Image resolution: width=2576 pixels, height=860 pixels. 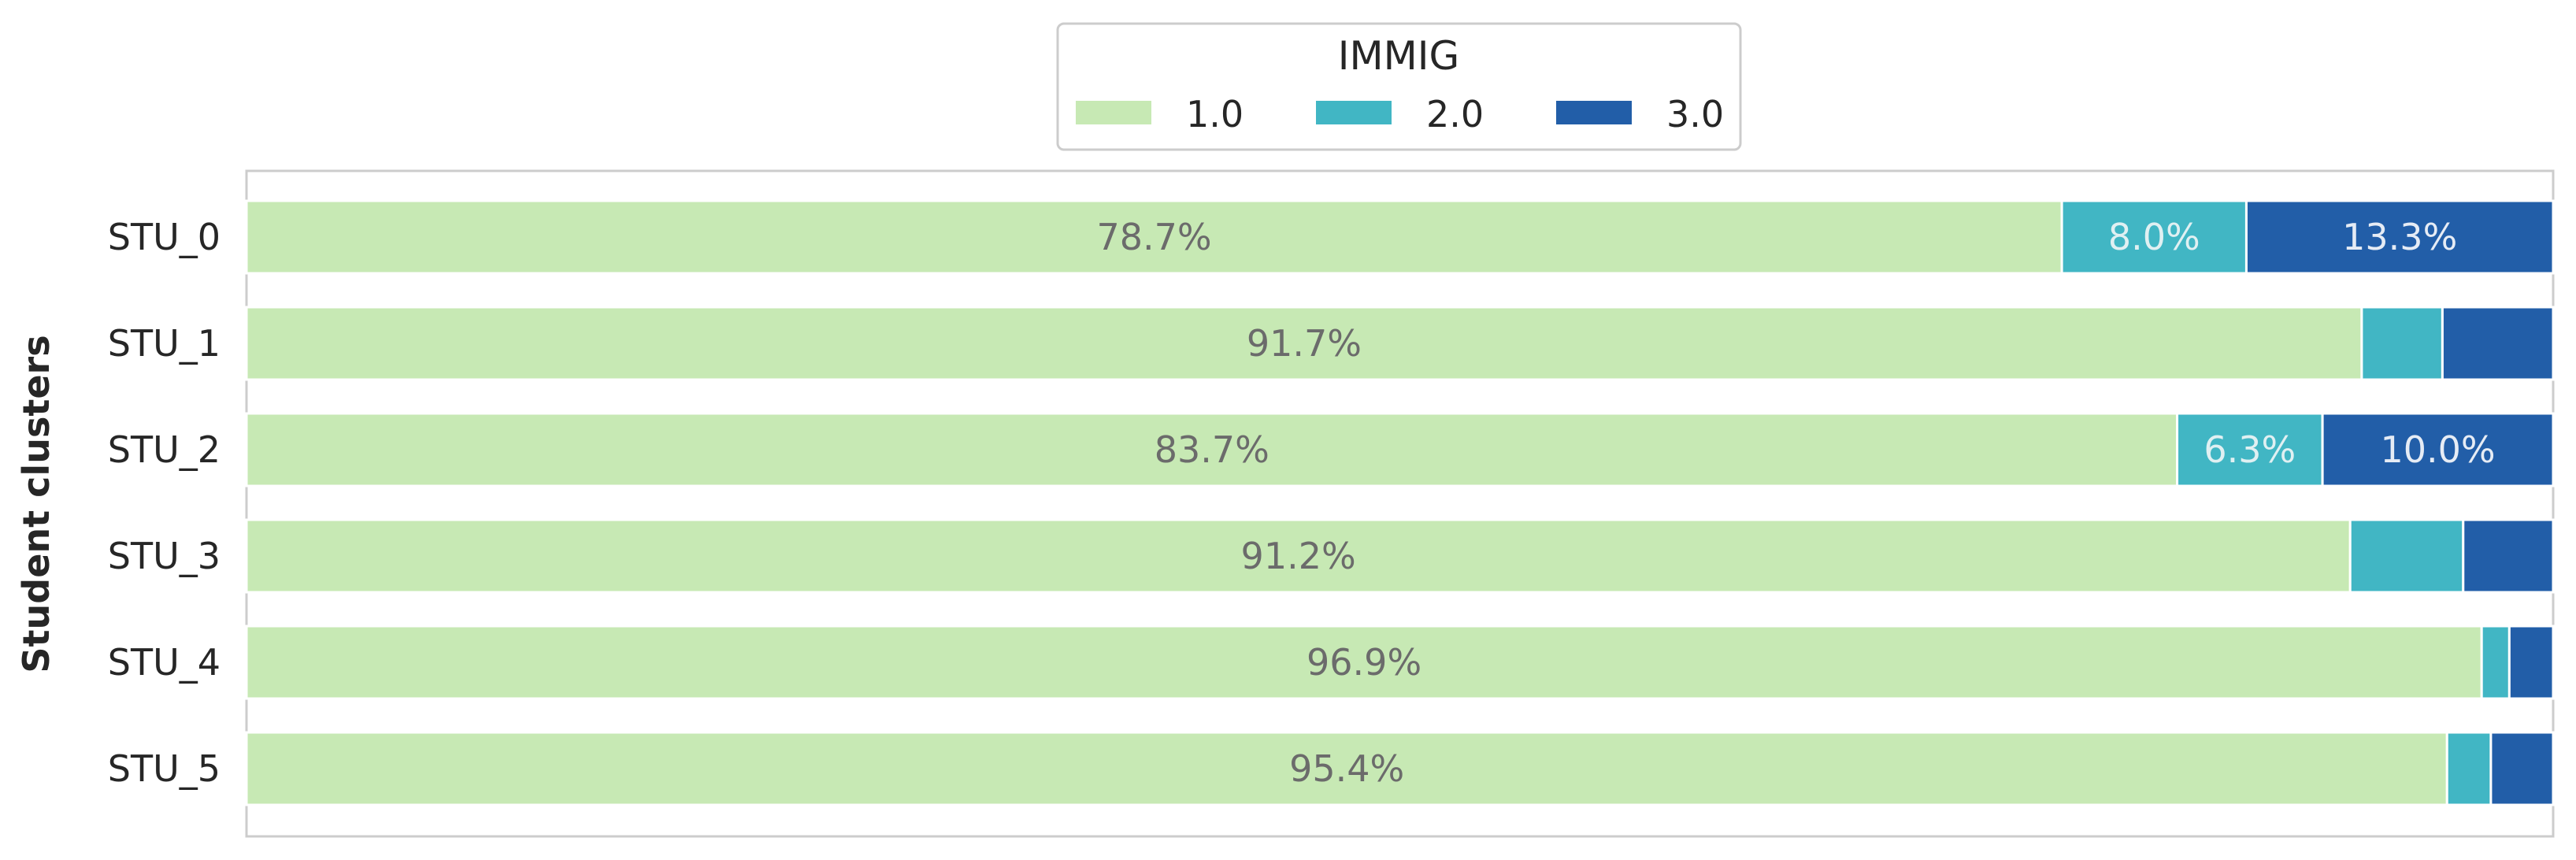 I want to click on y-axis-label: Student clusters, so click(x=36, y=504).